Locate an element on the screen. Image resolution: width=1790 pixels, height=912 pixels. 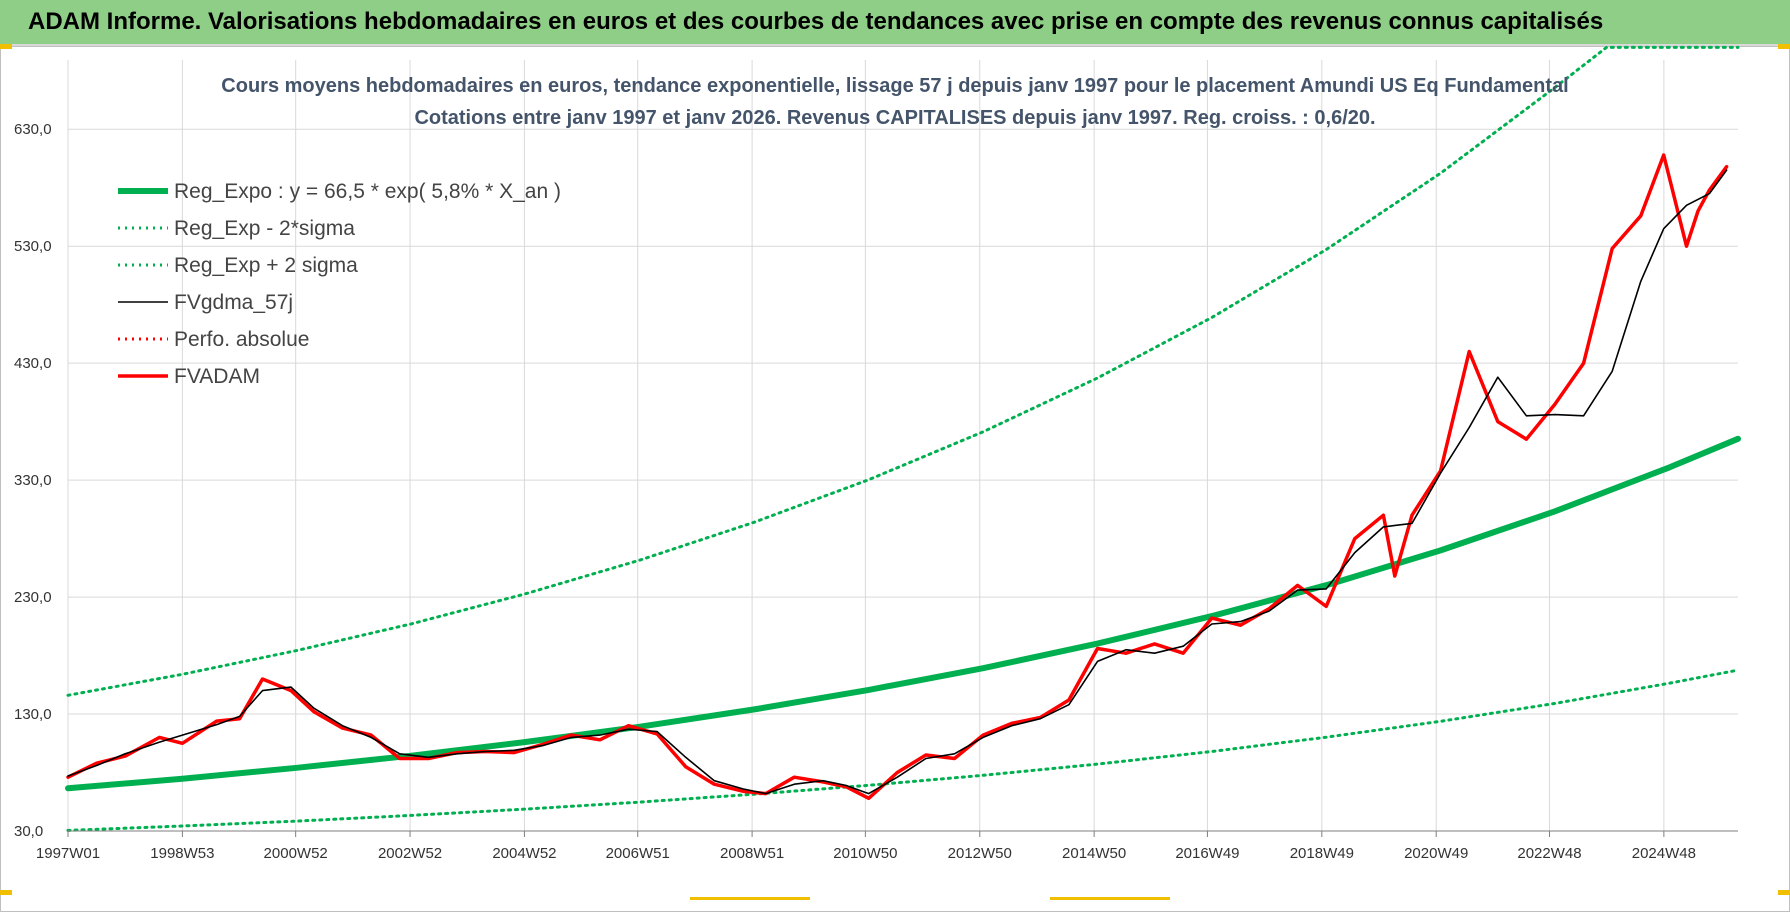
x-tick-label: 2000W52 is located at coordinates (296, 853).